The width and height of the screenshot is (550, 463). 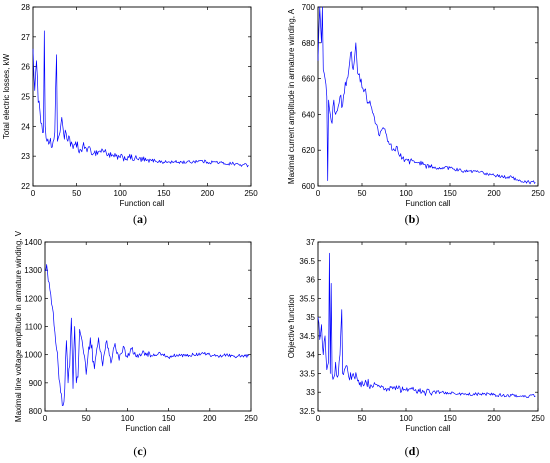 What do you see at coordinates (309, 186) in the screenshot?
I see `y-tick-label: 600` at bounding box center [309, 186].